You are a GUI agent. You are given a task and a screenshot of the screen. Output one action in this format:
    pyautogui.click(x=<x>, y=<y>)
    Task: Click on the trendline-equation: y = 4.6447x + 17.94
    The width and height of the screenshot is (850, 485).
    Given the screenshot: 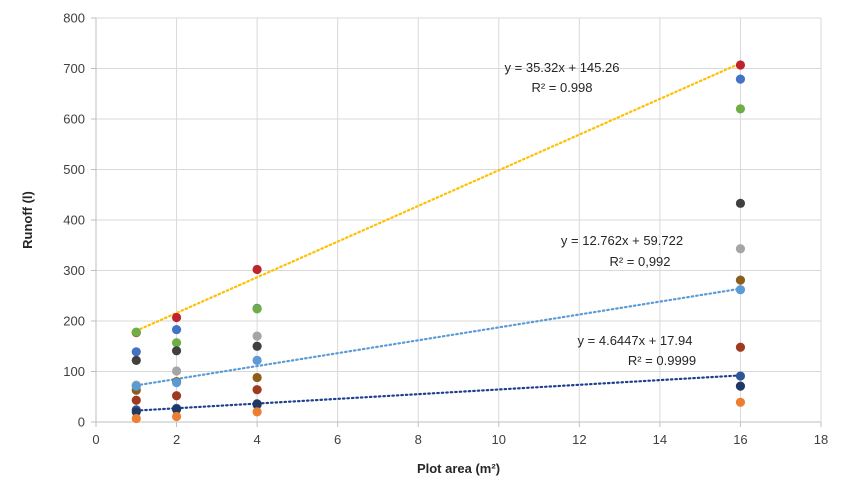 What is the action you would take?
    pyautogui.click(x=635, y=340)
    